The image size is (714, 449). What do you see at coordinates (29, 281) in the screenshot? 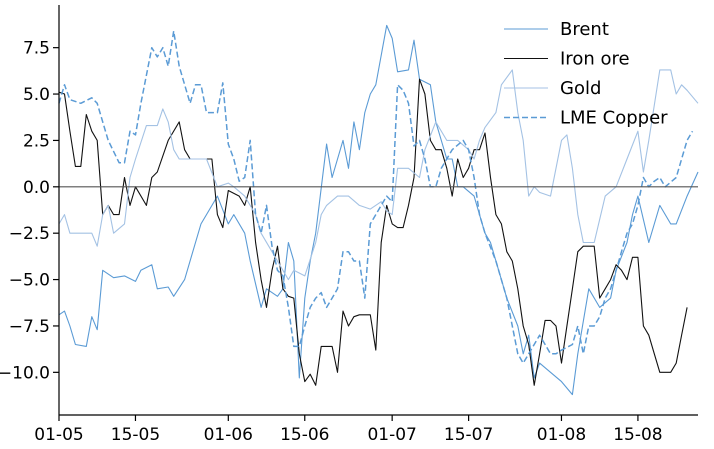
I see `y-tick-label: −5.0` at bounding box center [29, 281].